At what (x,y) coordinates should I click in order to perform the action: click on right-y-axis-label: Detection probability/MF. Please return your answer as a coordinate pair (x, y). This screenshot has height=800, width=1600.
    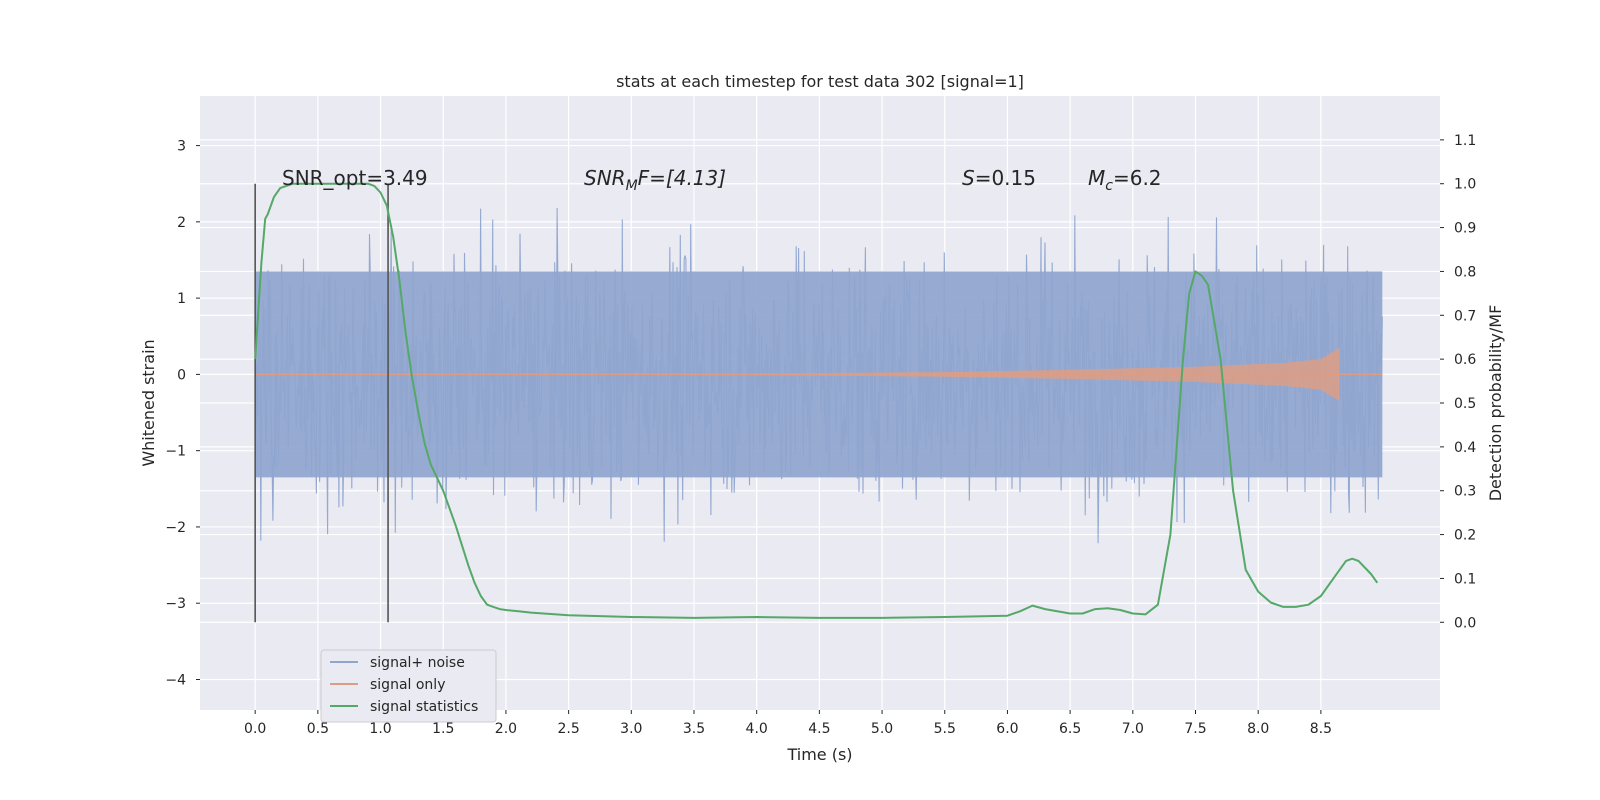
    Looking at the image, I should click on (1495, 403).